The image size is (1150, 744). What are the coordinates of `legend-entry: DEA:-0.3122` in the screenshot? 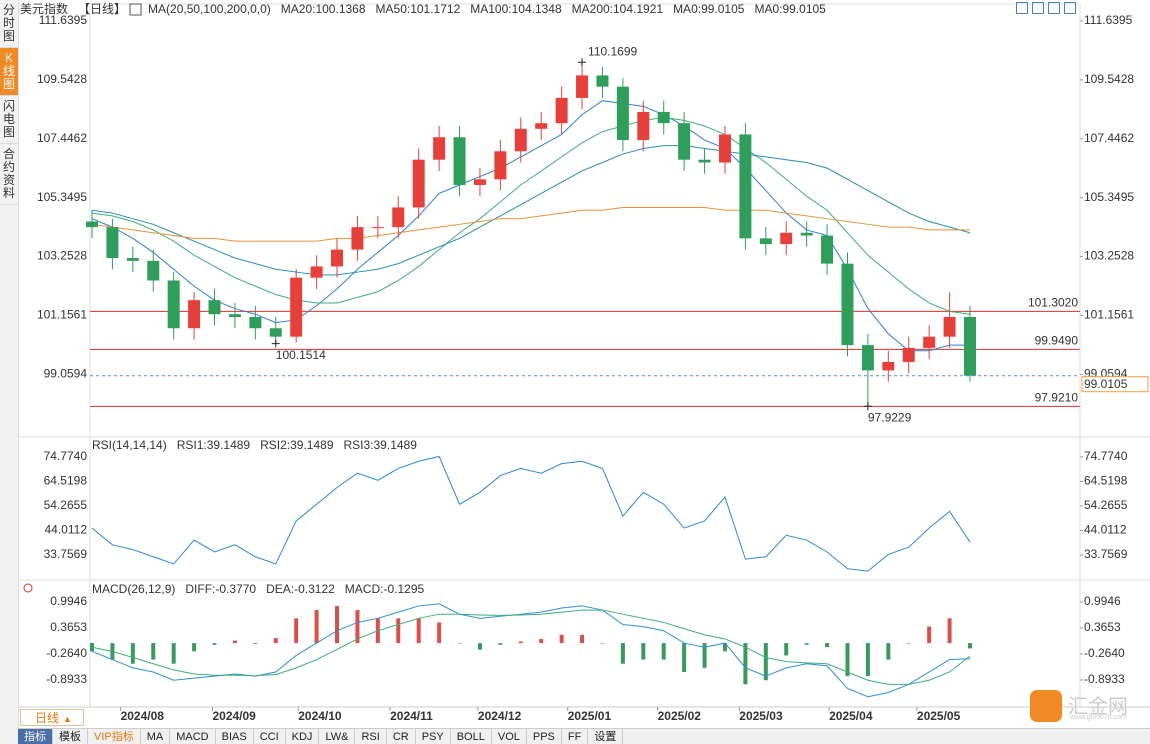 It's located at (300, 589).